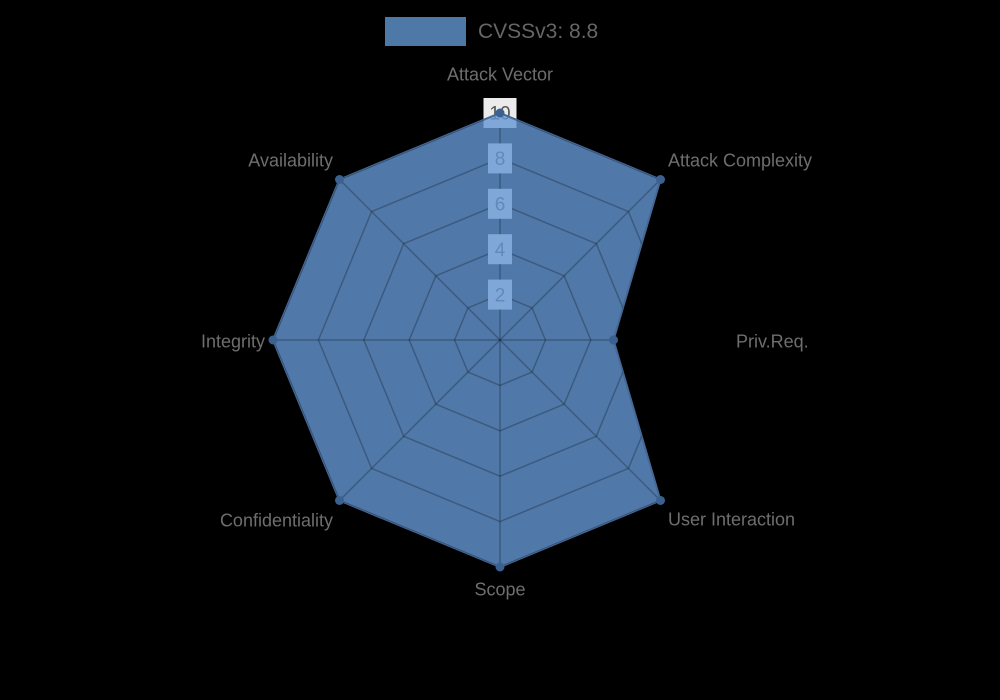 The width and height of the screenshot is (1000, 700). I want to click on data-point-integrity, so click(273, 340).